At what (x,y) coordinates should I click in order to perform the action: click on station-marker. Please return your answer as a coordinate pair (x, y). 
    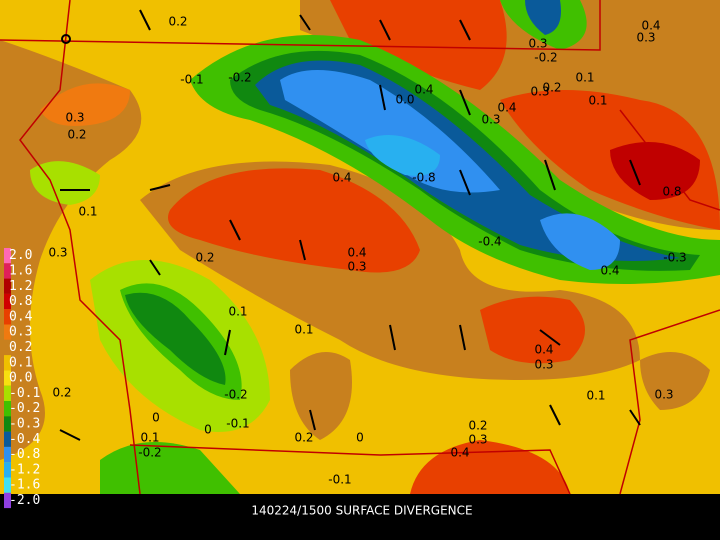
    Looking at the image, I should click on (66, 39).